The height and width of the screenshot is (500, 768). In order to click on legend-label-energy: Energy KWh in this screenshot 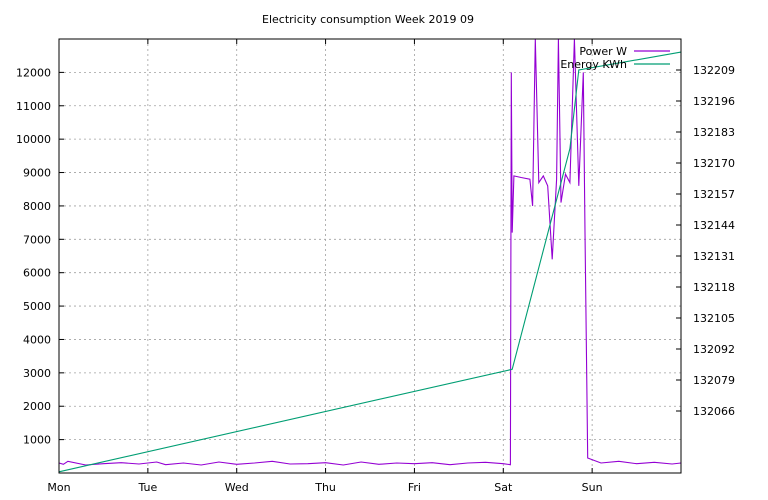, I will do `click(593, 64)`.